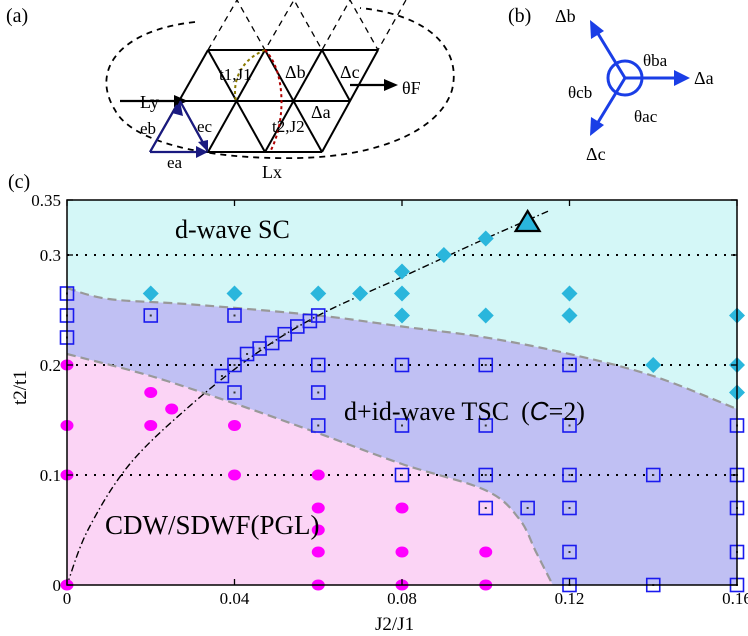  What do you see at coordinates (235, 598) in the screenshot?
I see `x-tick-label: 0.04` at bounding box center [235, 598].